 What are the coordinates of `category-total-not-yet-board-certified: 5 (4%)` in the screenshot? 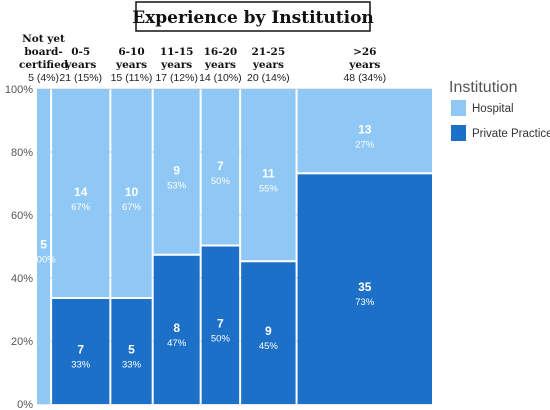 It's located at (43, 78).